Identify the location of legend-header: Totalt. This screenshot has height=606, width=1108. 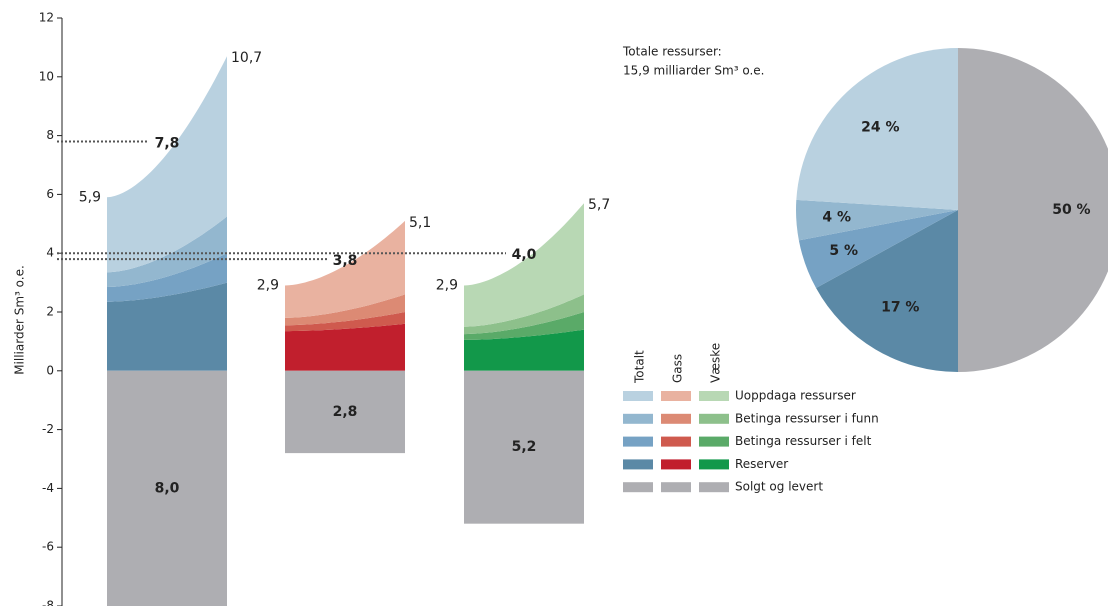
(640, 367).